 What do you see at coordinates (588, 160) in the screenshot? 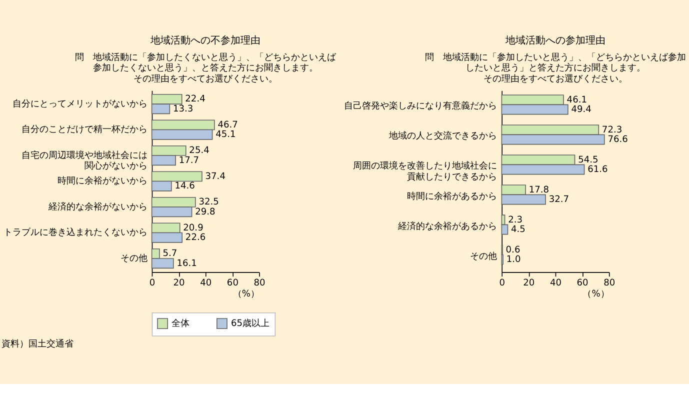
I see `data-label: 54.5` at bounding box center [588, 160].